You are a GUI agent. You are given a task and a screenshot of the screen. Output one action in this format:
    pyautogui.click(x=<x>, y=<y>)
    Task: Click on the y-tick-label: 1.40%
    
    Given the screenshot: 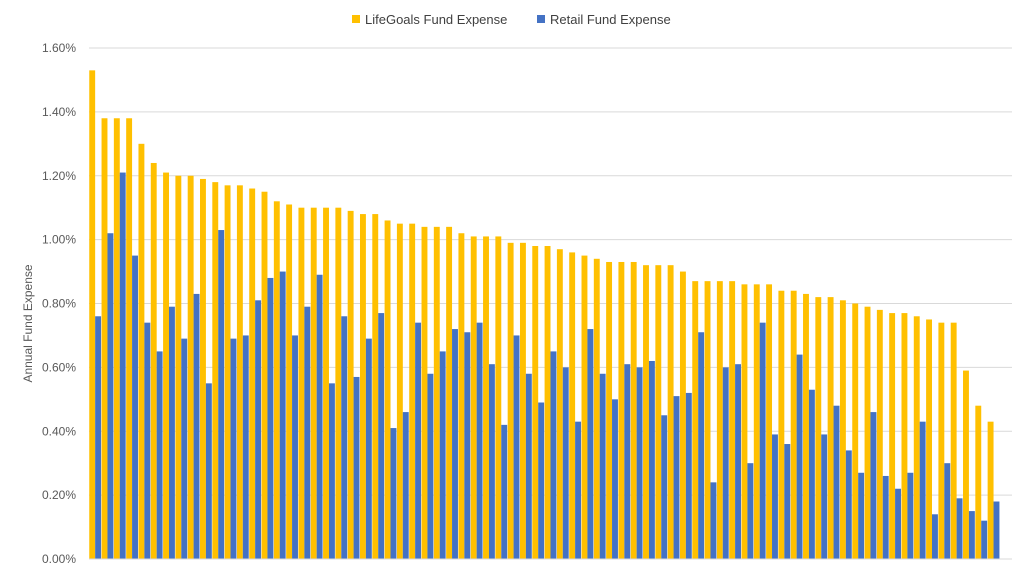 What is the action you would take?
    pyautogui.click(x=59, y=112)
    